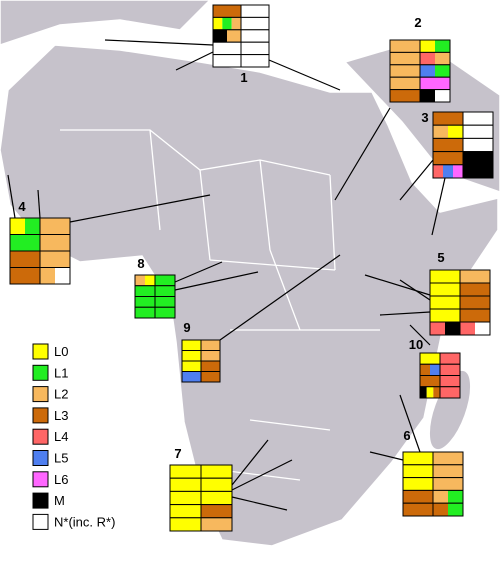 This screenshot has height=561, width=500. I want to click on haplogroup-grid: 9, so click(201, 351).